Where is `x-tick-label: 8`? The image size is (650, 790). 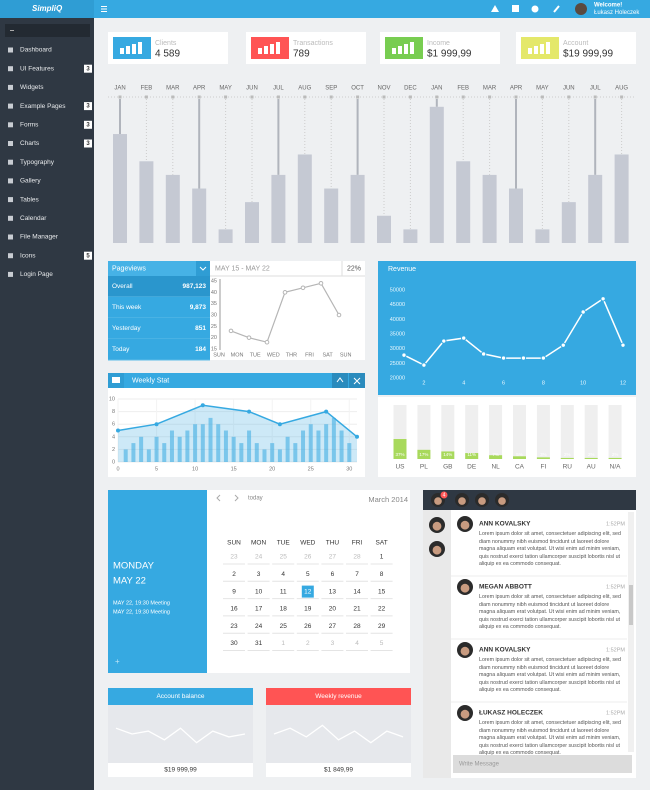 x-tick-label: 8 is located at coordinates (543, 383).